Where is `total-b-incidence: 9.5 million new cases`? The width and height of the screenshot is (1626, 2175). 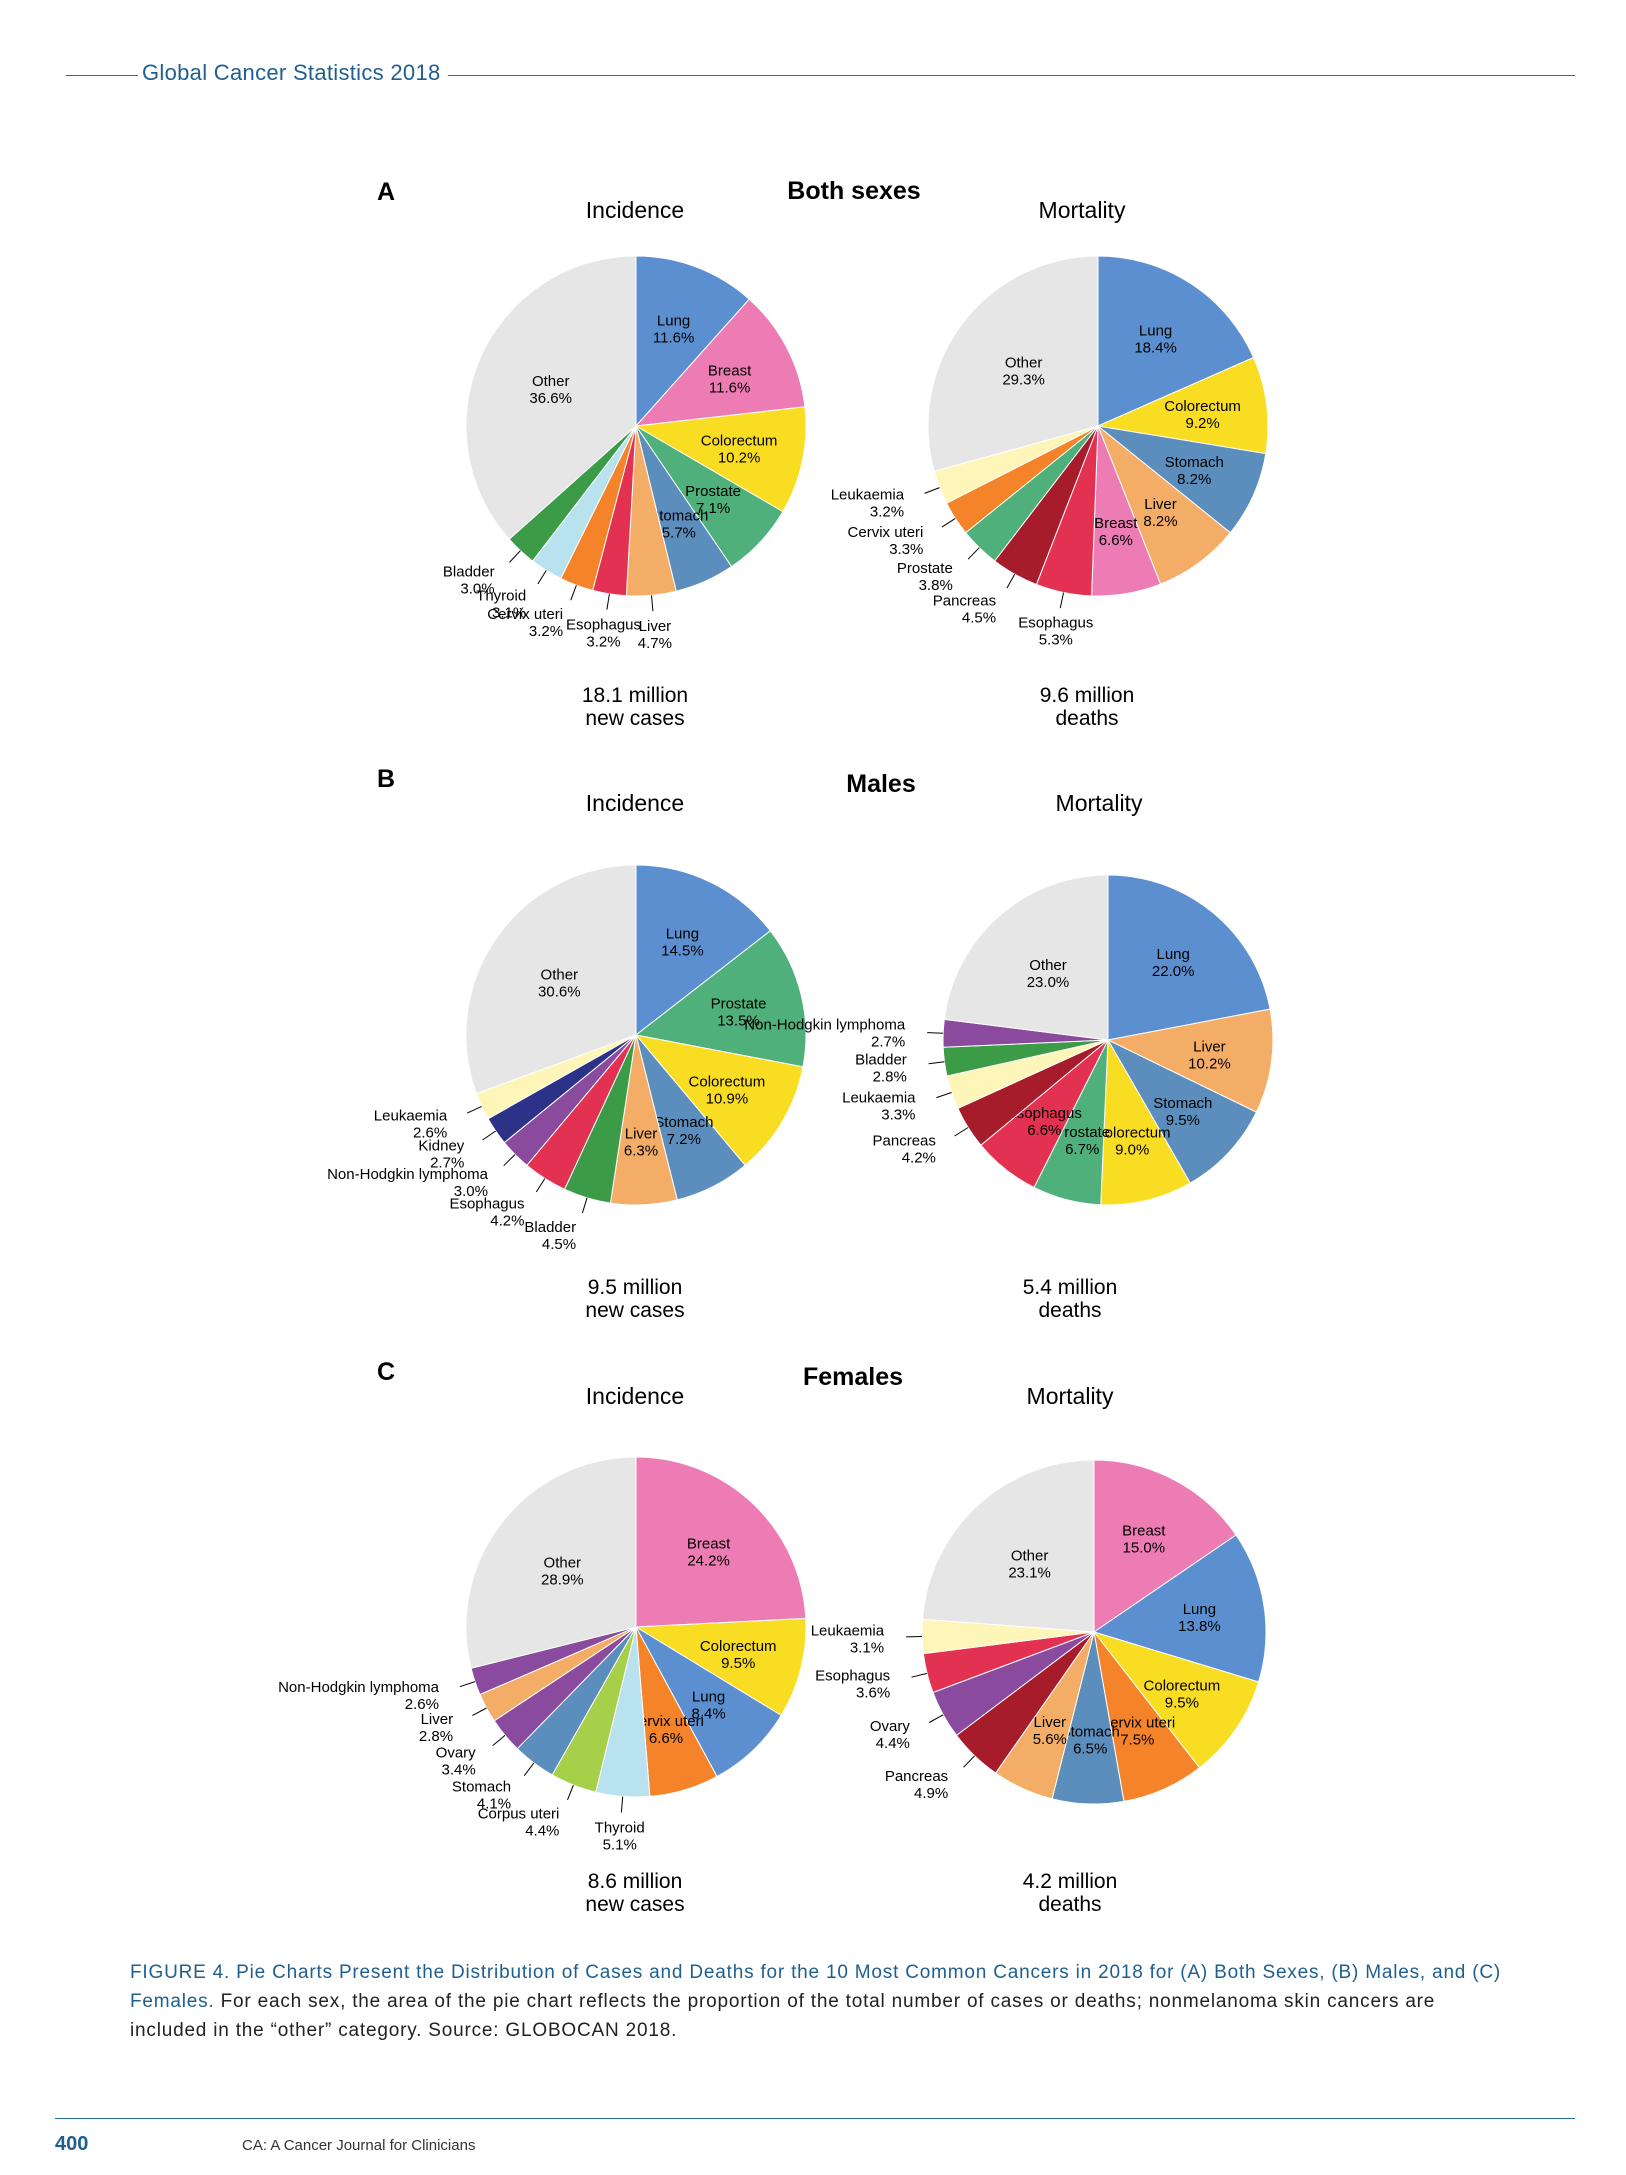 total-b-incidence: 9.5 million new cases is located at coordinates (635, 1299).